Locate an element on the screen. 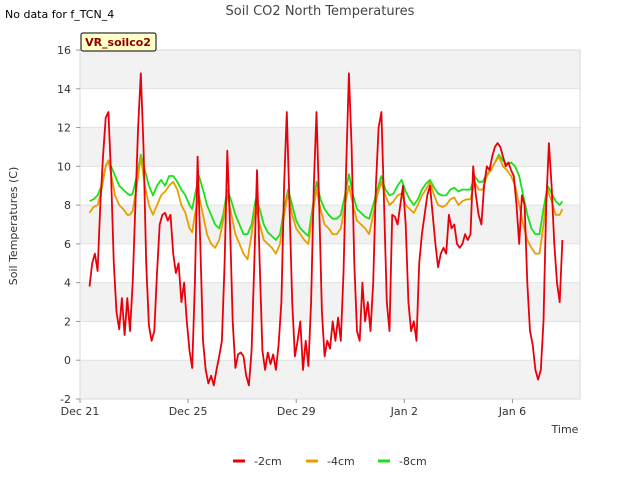 This screenshot has width=640, height=480. site-label-background is located at coordinates (118, 42).